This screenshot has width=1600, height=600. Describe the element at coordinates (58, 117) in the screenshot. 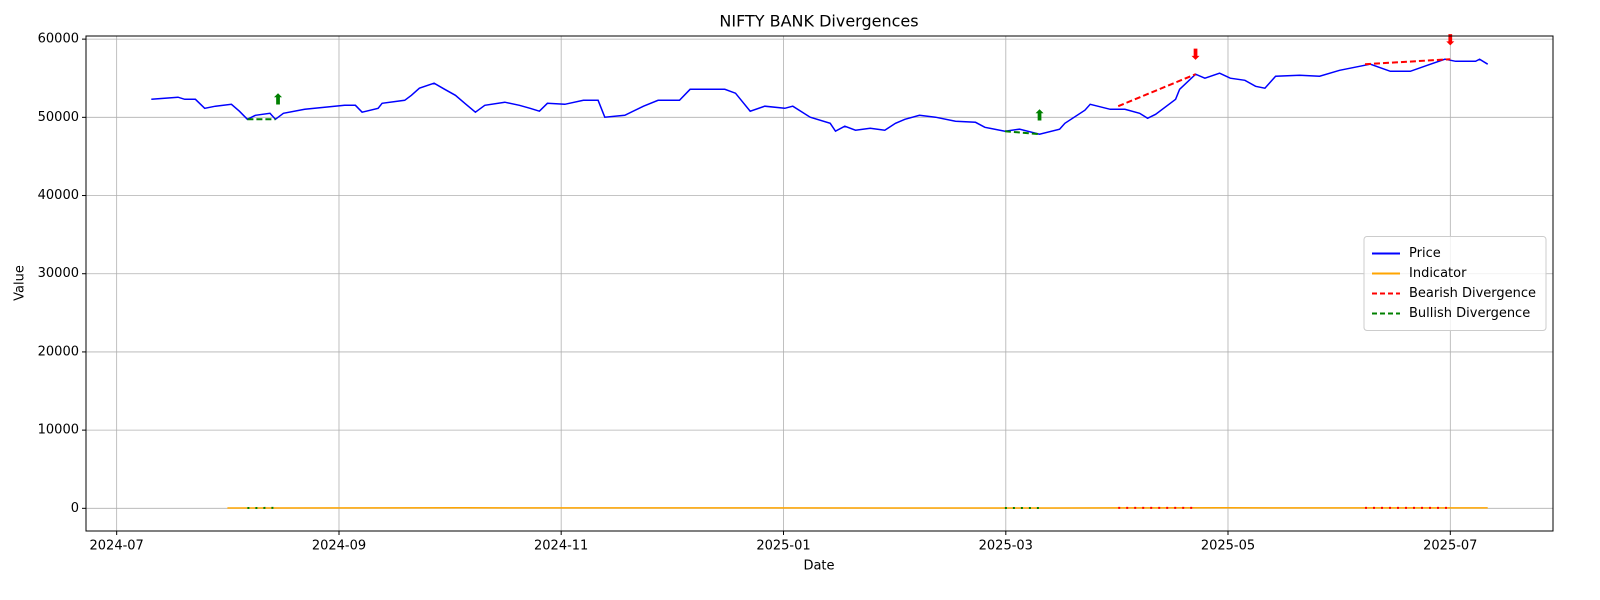

I see `y-tick-label: 50000` at that location.